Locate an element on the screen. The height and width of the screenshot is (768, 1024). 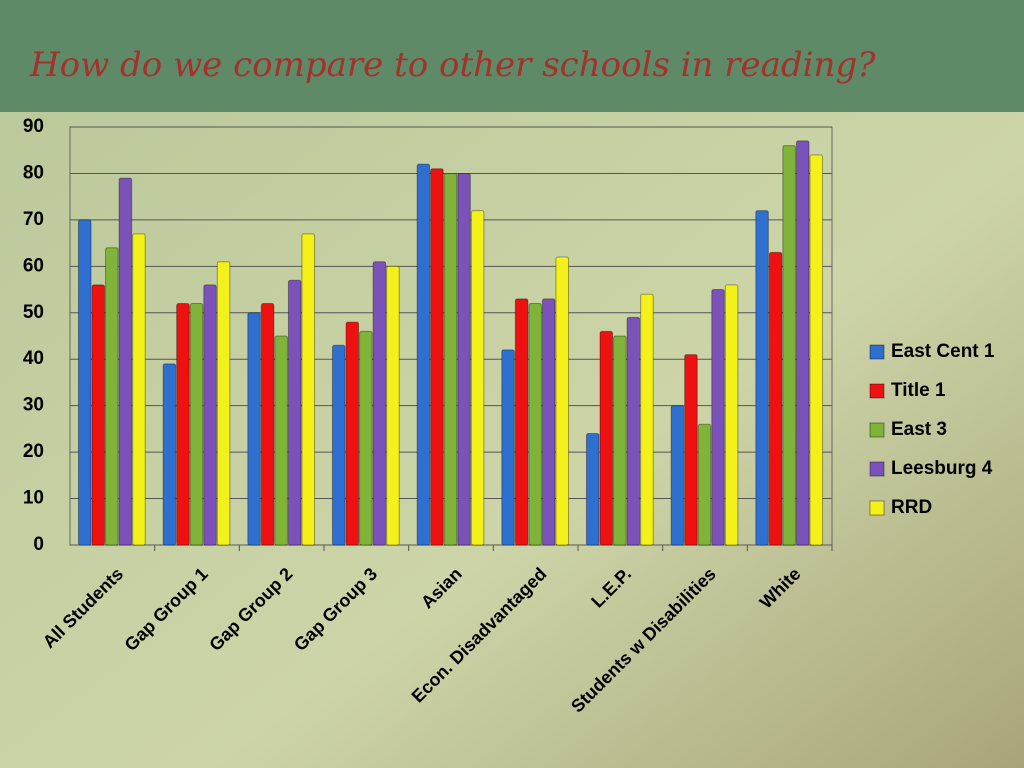
y-tick-label: 90 is located at coordinates (33, 126).